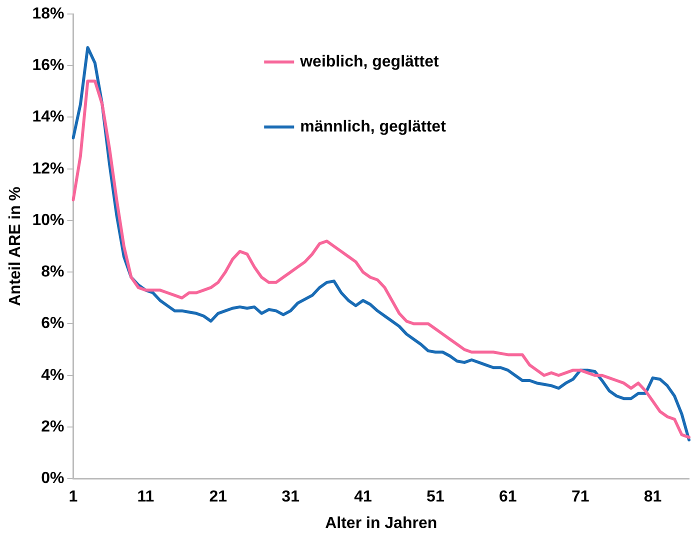  I want to click on x-tick-label: 51, so click(435, 497).